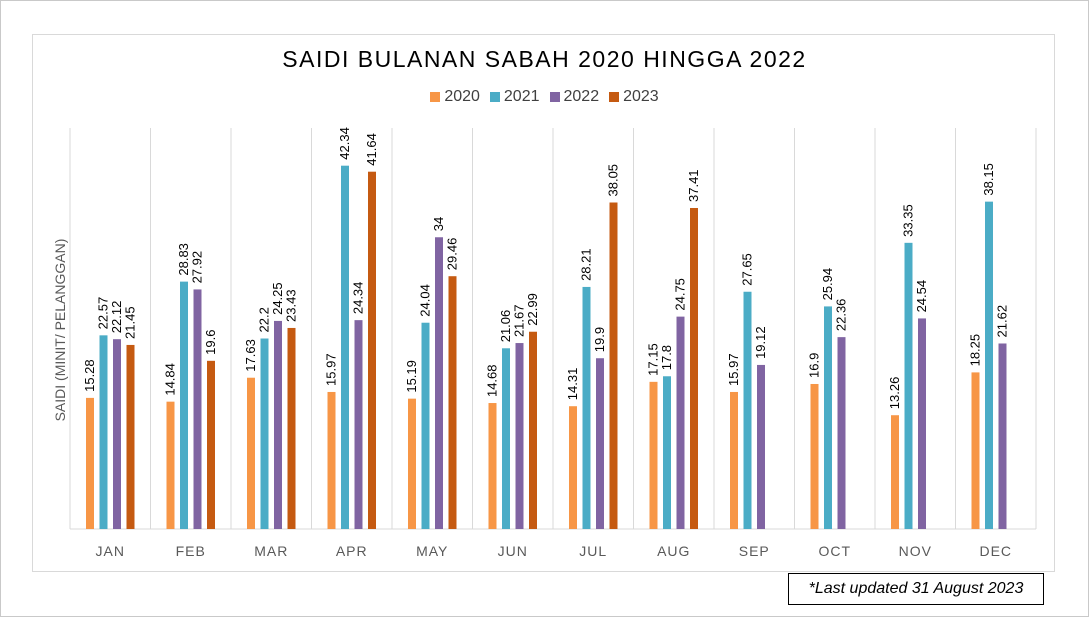 The width and height of the screenshot is (1089, 617). What do you see at coordinates (814, 365) in the screenshot?
I see `data-label: 16.9` at bounding box center [814, 365].